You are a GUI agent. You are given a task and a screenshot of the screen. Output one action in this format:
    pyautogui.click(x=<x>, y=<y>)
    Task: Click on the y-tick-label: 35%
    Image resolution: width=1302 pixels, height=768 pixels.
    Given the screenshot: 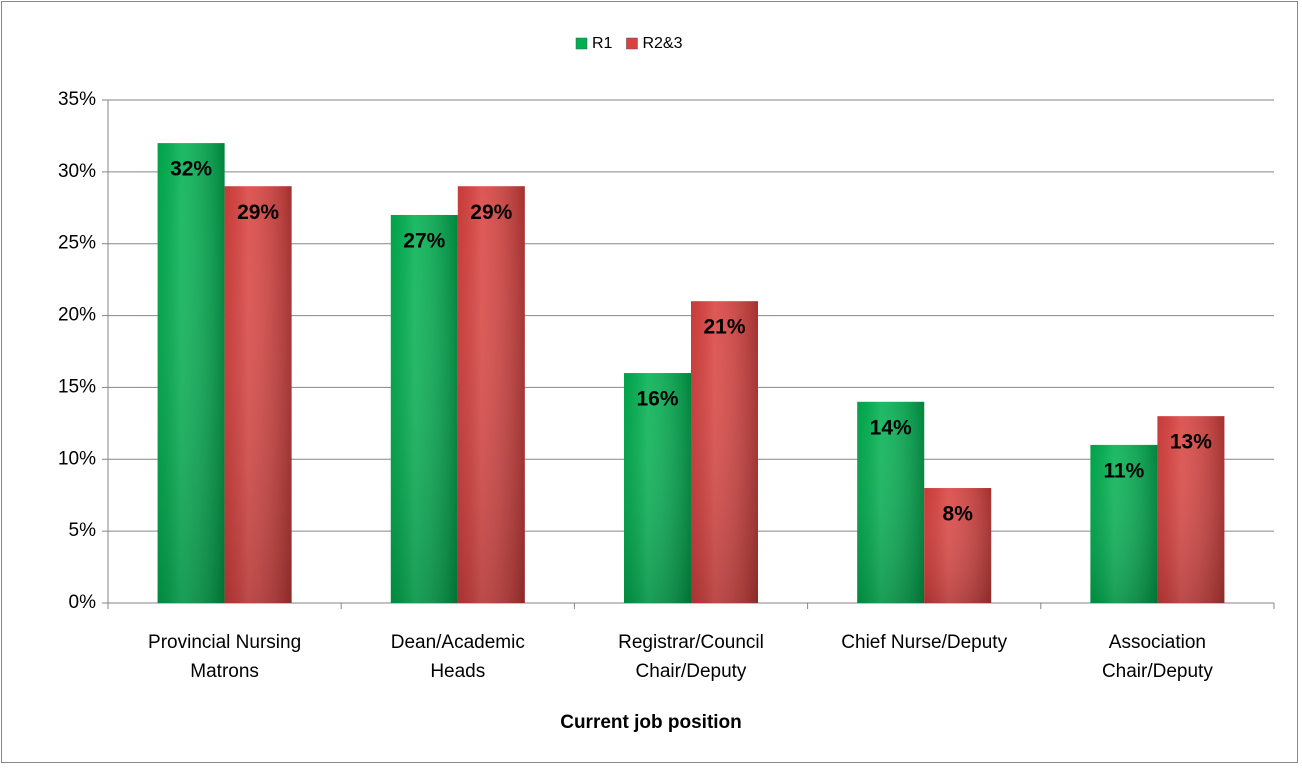 What is the action you would take?
    pyautogui.click(x=77, y=99)
    